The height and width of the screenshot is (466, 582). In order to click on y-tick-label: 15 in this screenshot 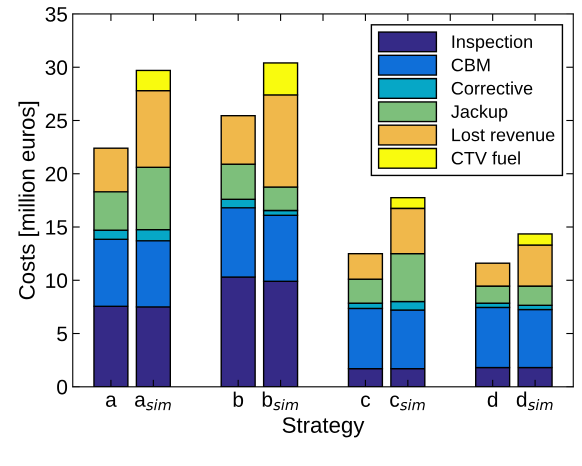, I will do `click(57, 227)`.